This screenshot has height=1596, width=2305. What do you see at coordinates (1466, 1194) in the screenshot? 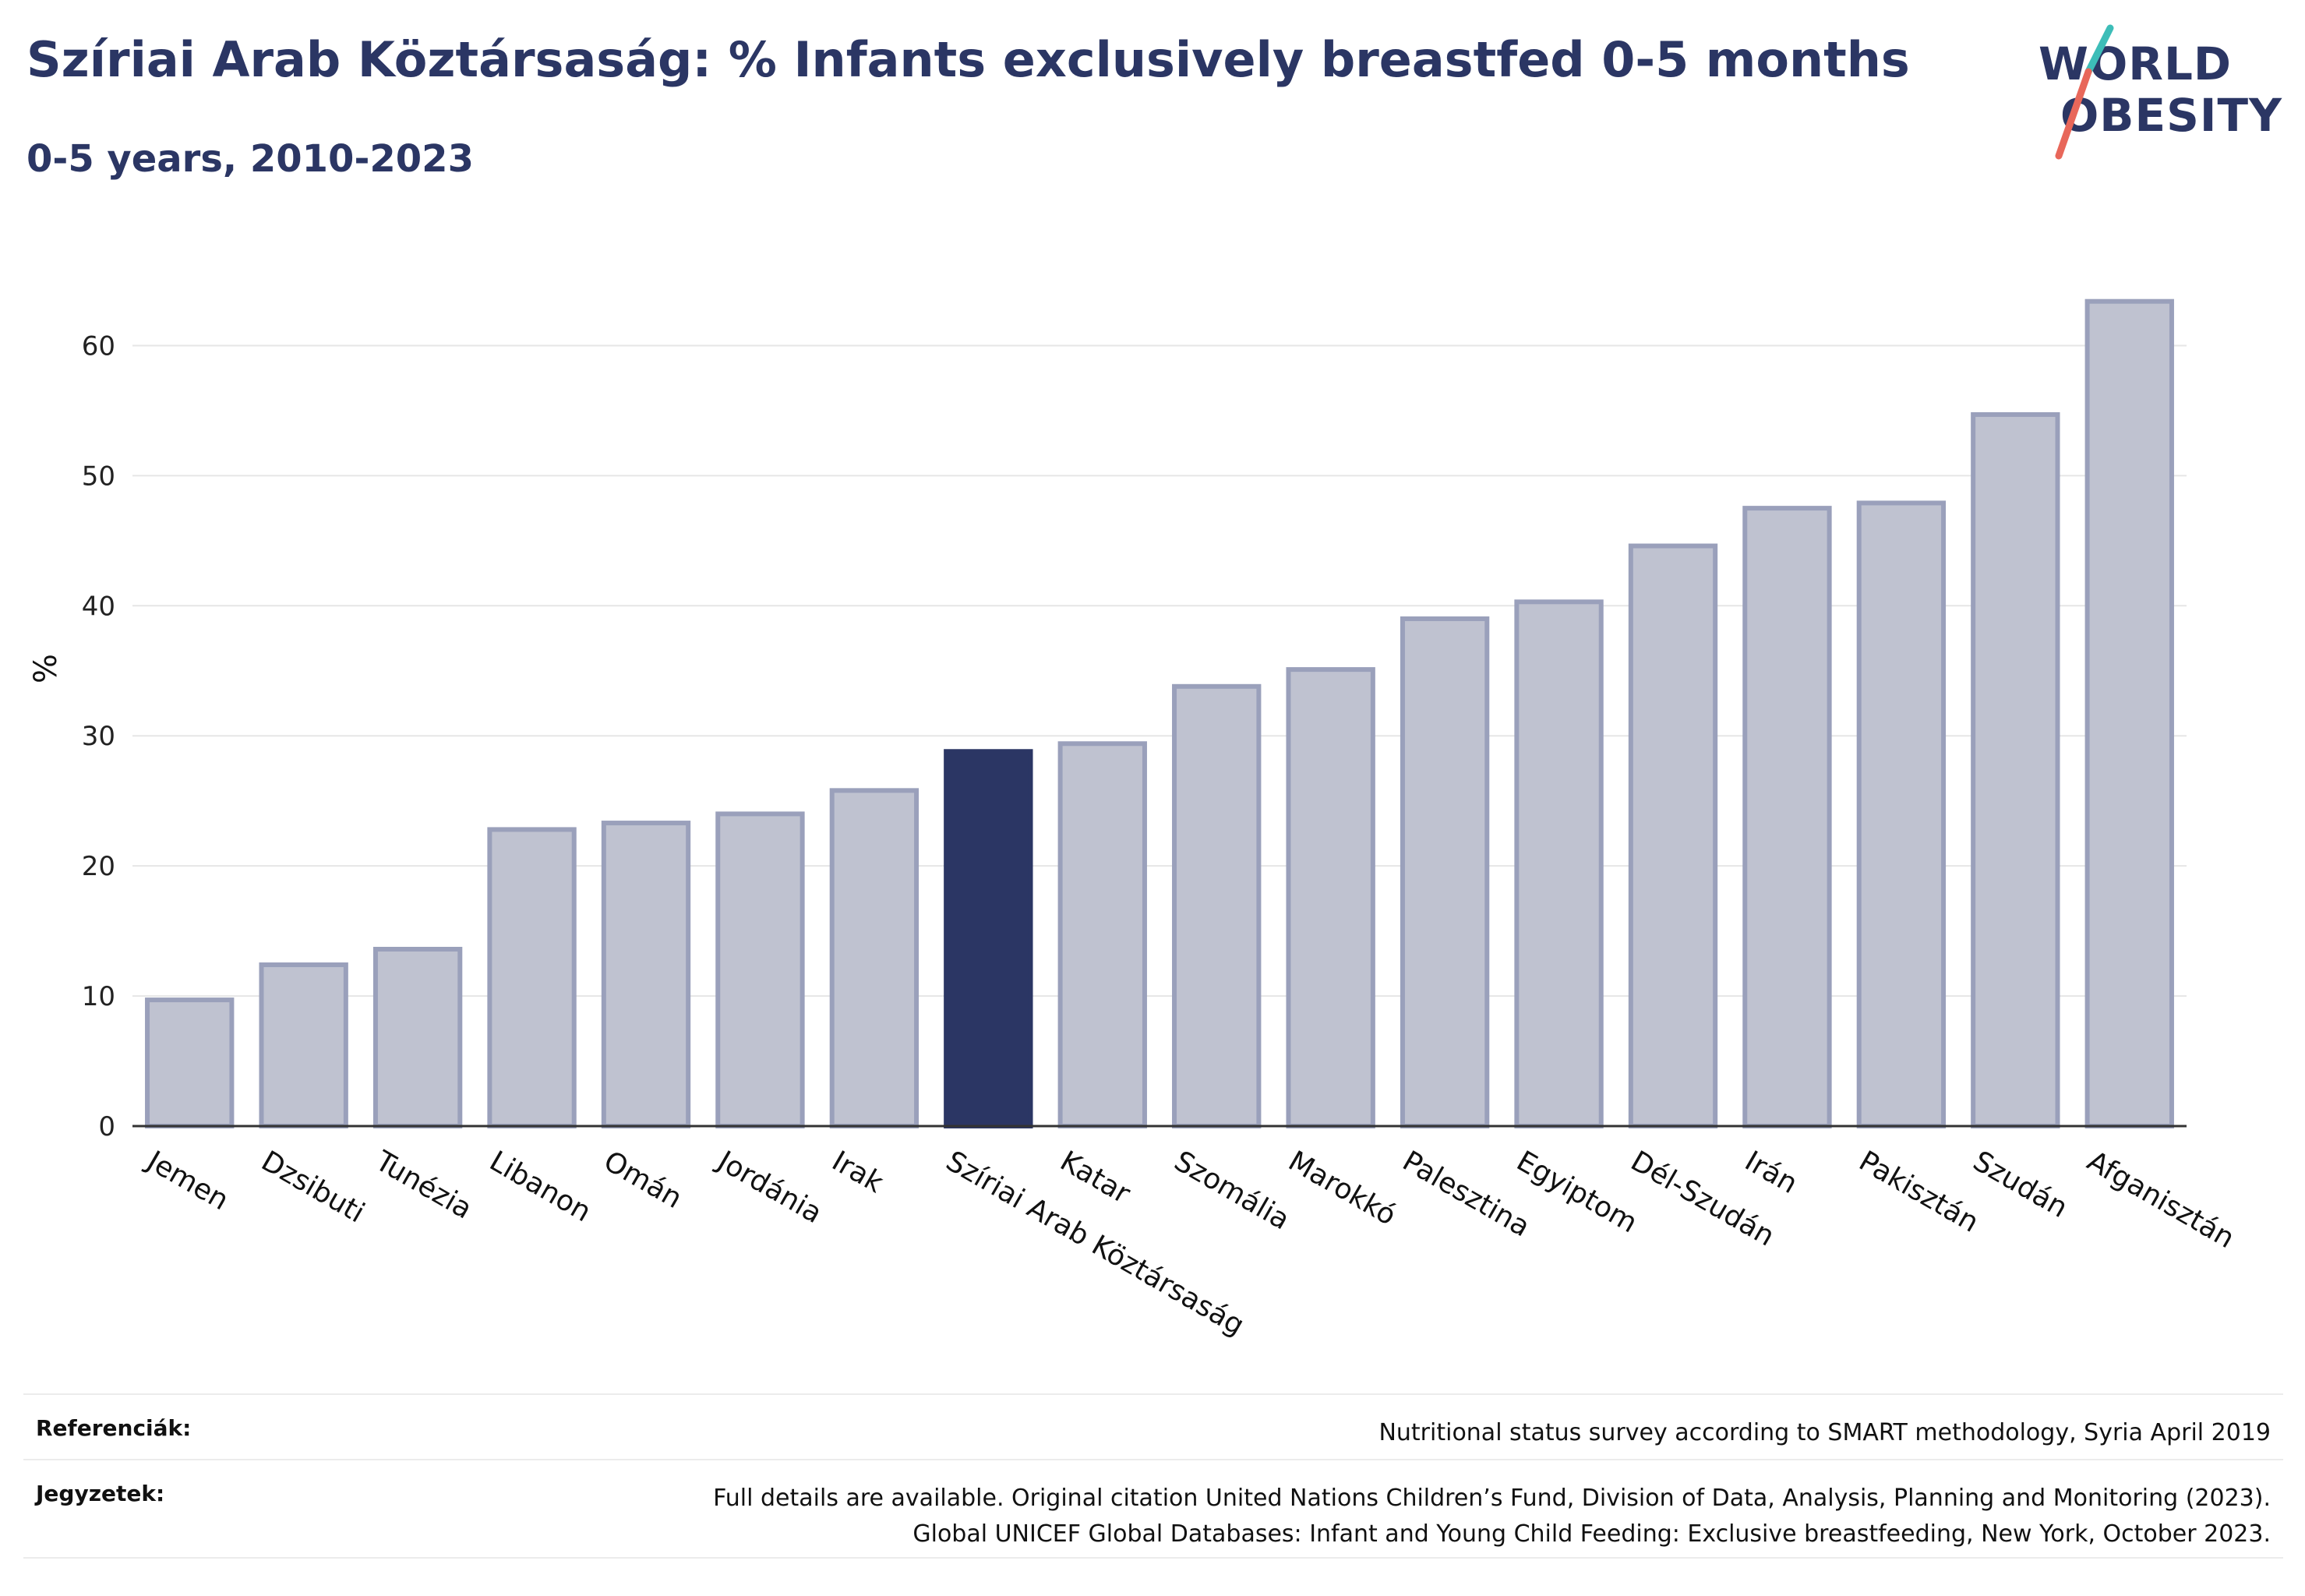
I see `x-tick-label: Palesztina` at bounding box center [1466, 1194].